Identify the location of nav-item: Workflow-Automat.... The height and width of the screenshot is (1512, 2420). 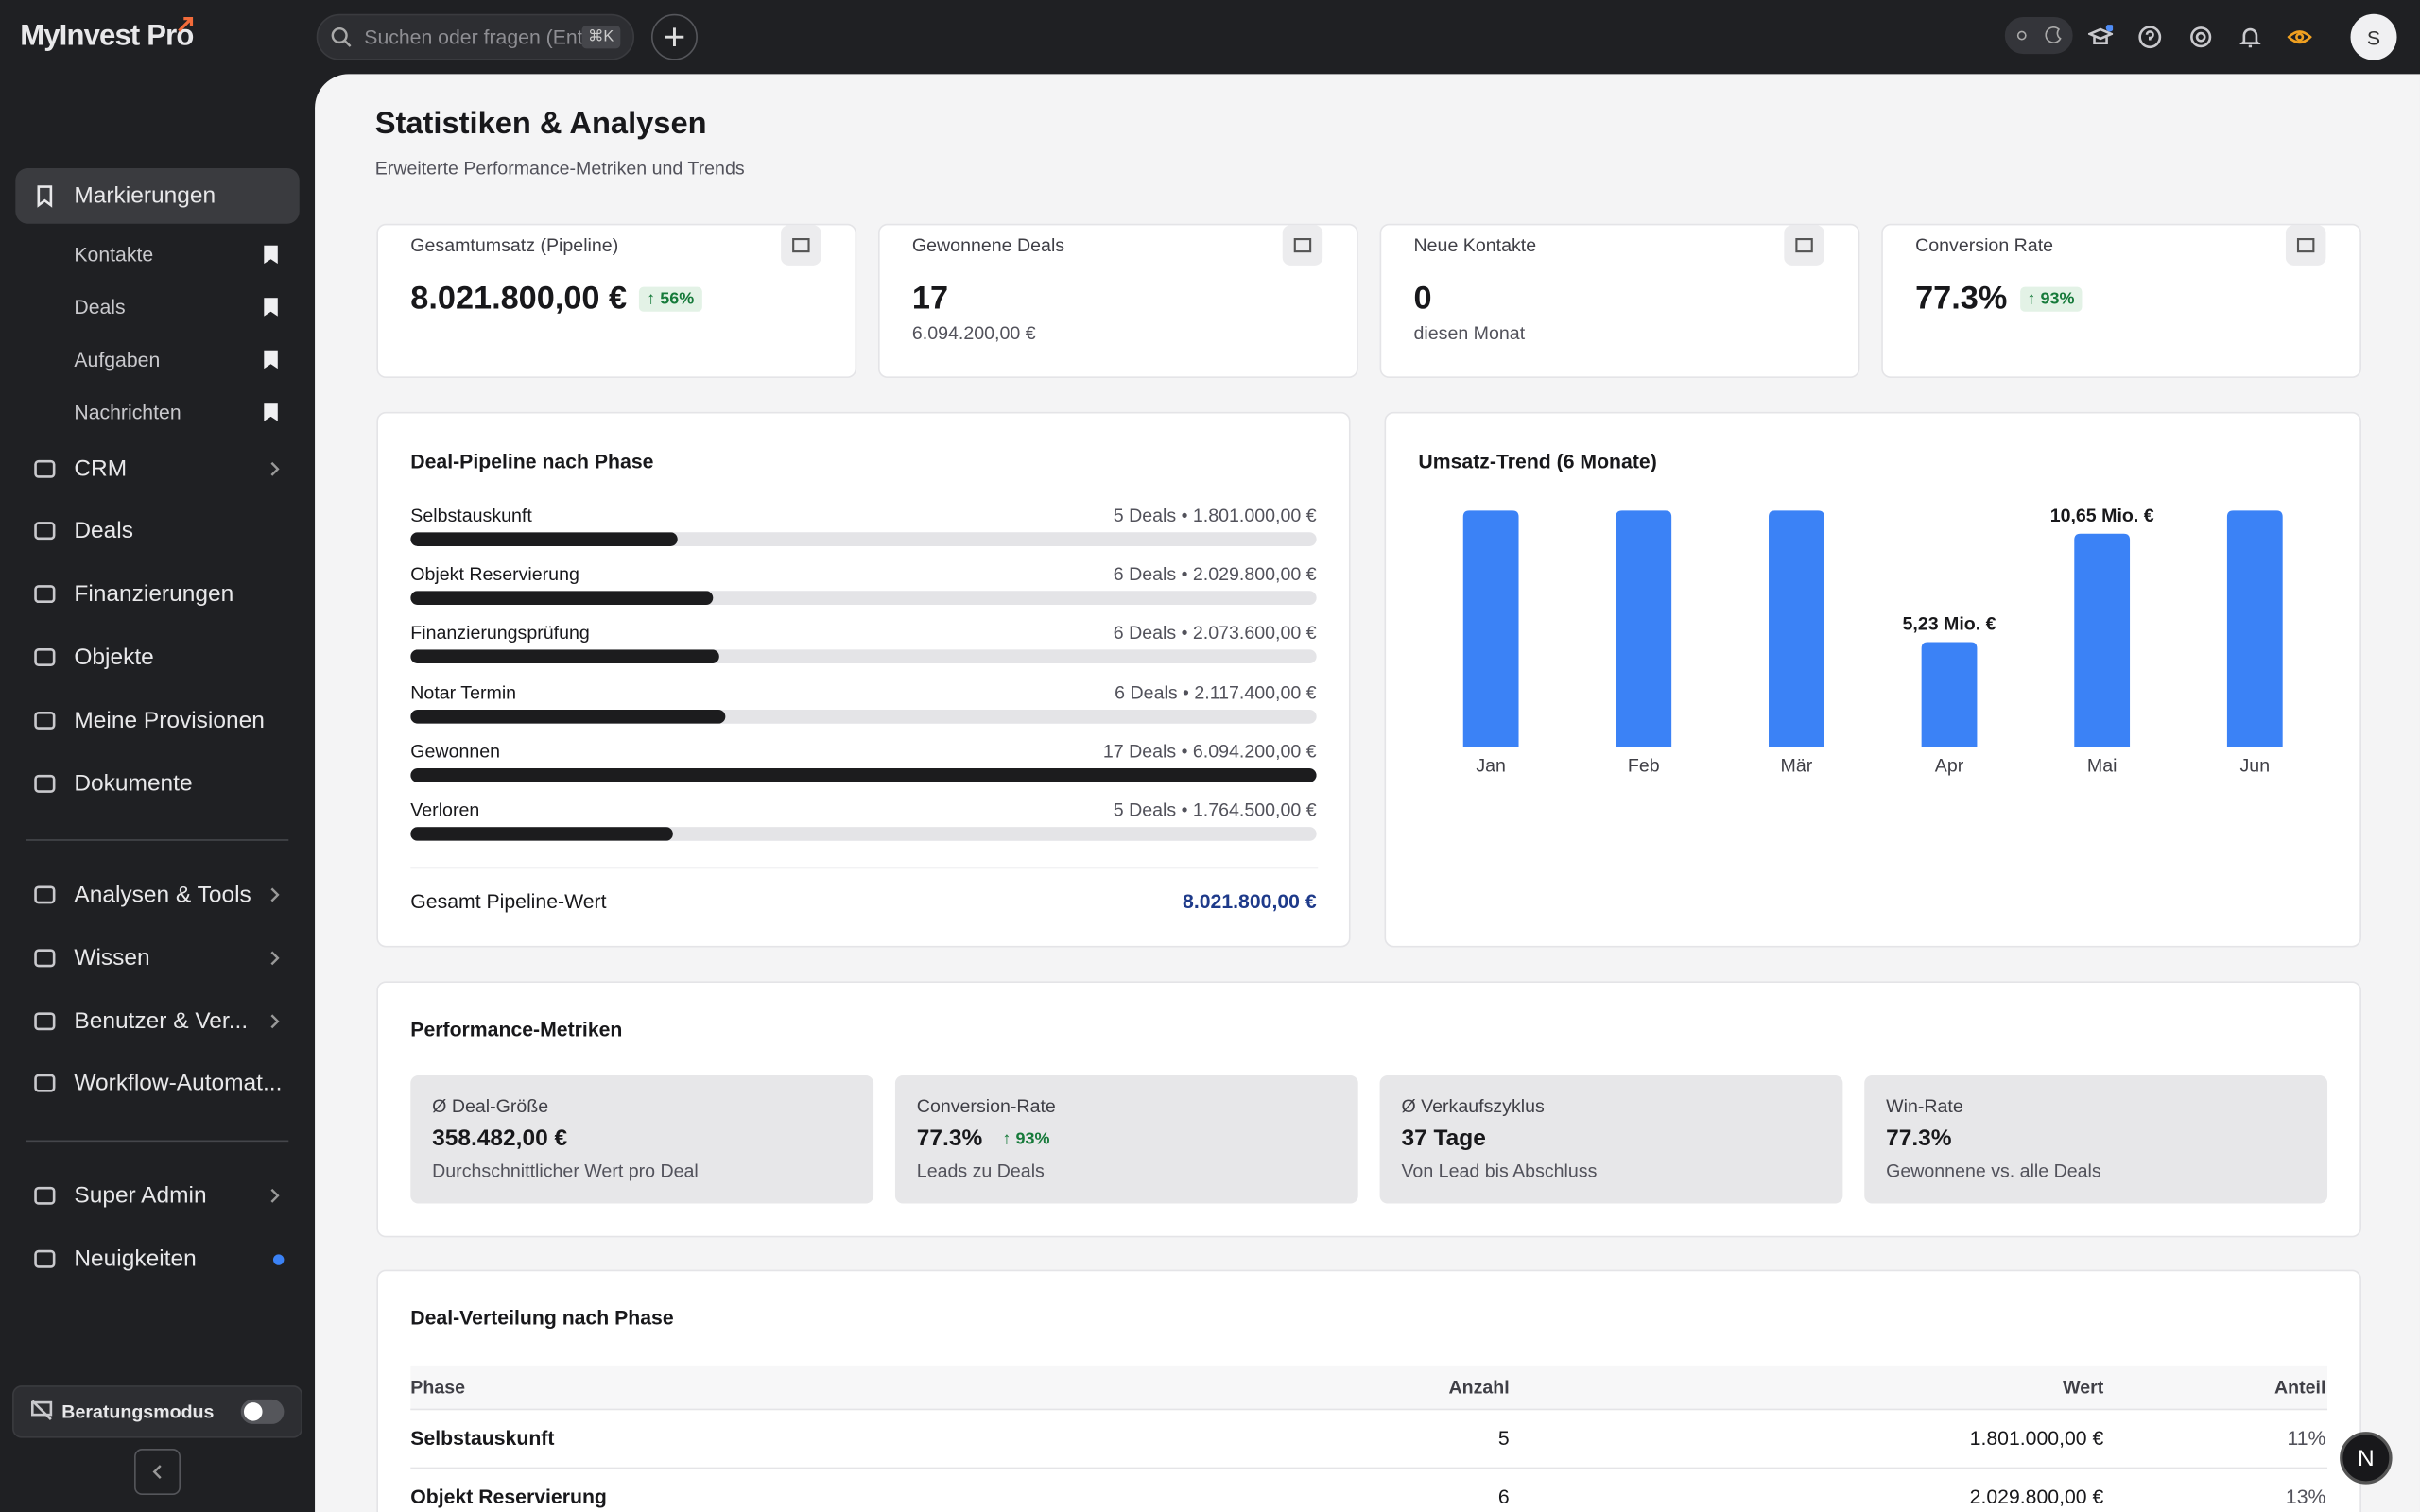
(178, 1083).